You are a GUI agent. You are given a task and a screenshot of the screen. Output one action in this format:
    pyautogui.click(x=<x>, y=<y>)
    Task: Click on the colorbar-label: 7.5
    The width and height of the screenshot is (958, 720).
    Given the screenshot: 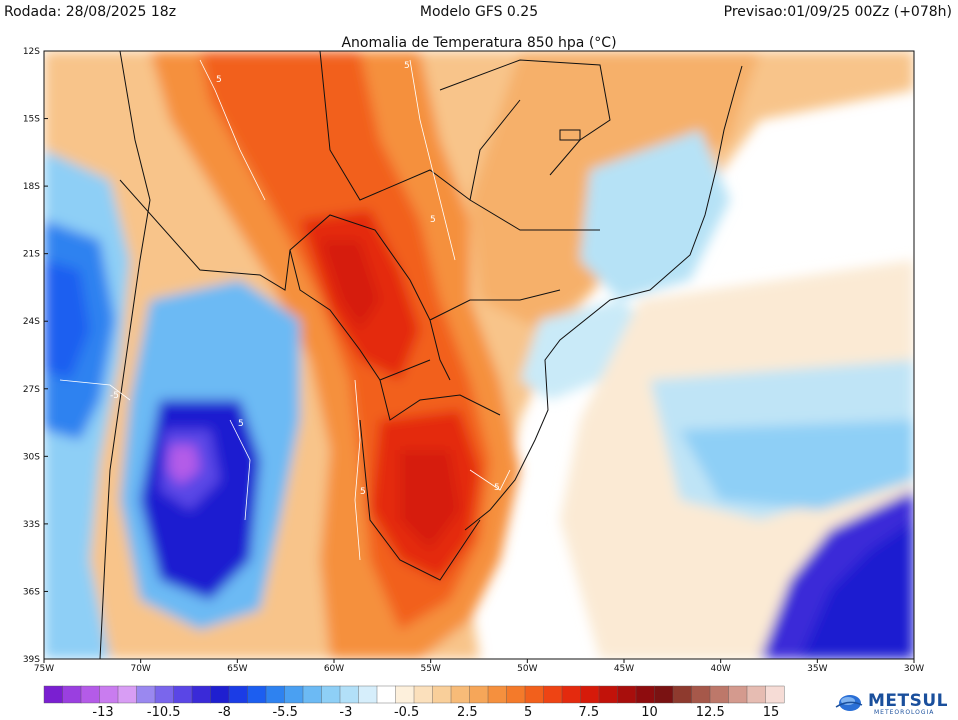 What is the action you would take?
    pyautogui.click(x=588, y=712)
    